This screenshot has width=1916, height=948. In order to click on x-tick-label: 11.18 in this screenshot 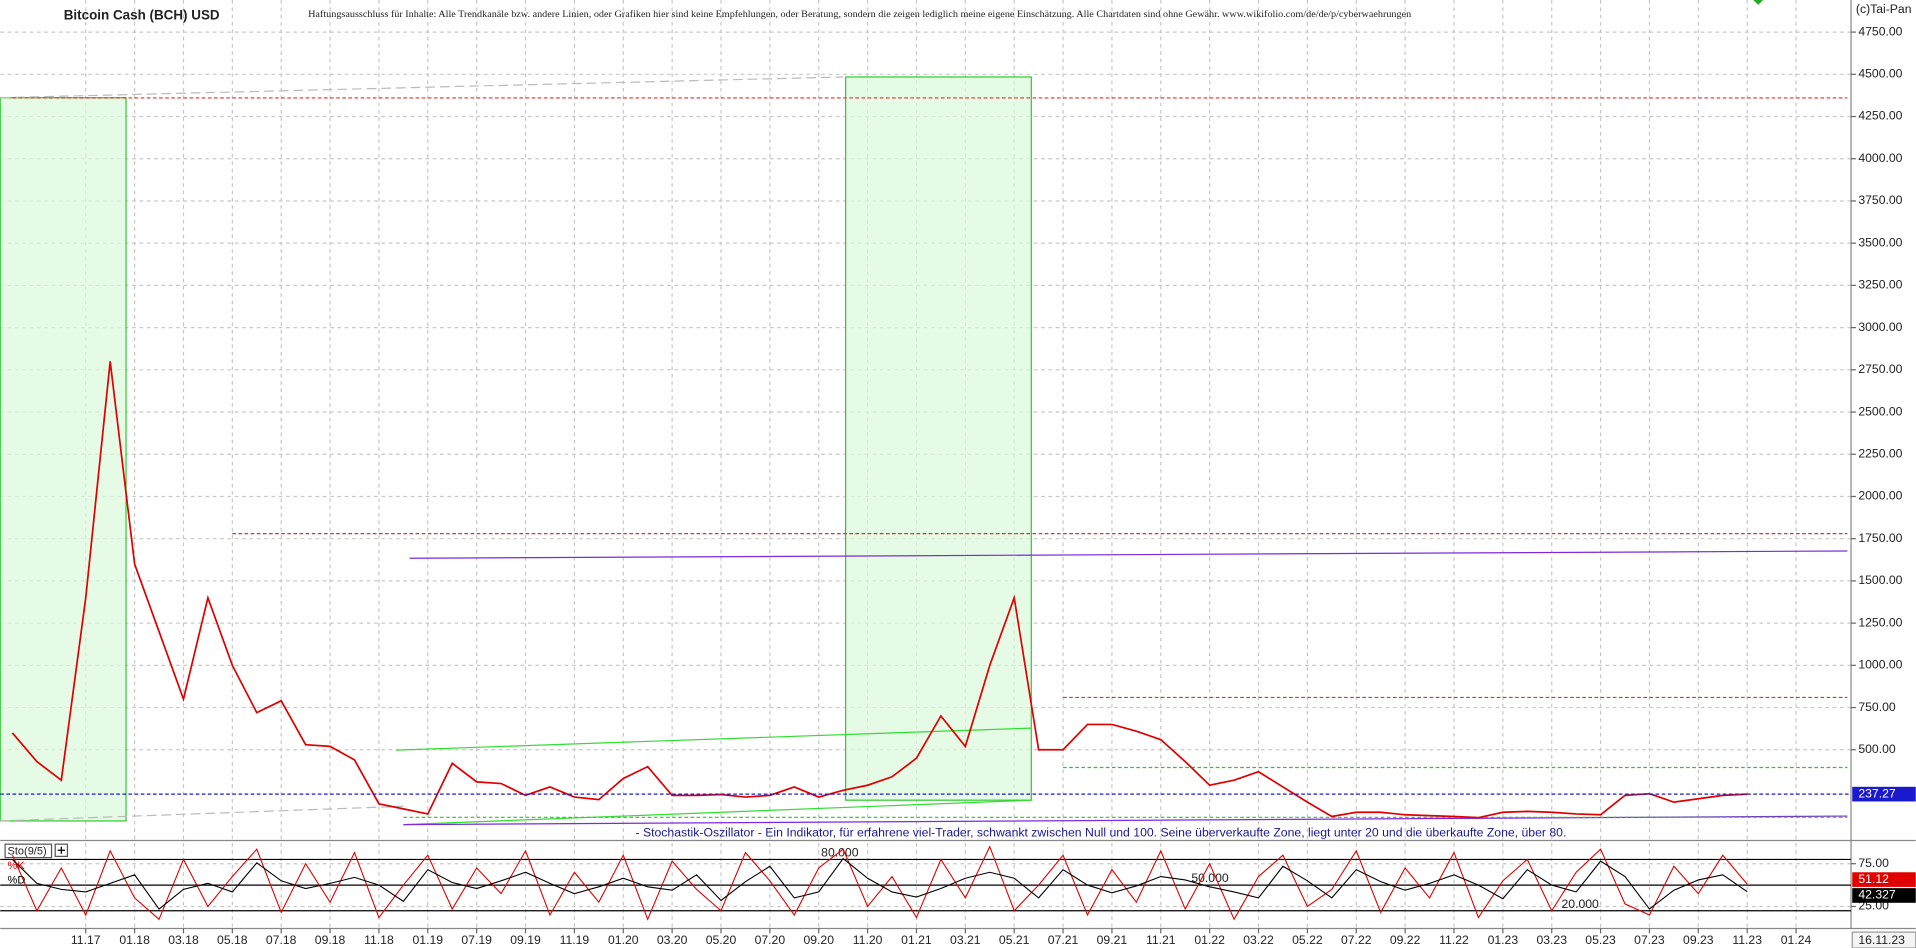, I will do `click(379, 940)`.